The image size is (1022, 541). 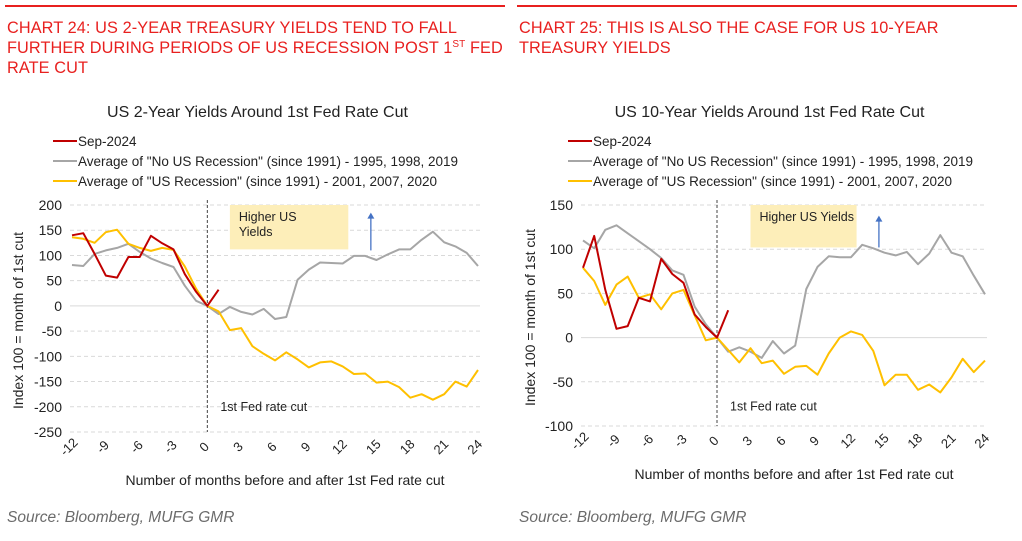 What do you see at coordinates (459, 44) in the screenshot?
I see `heading-superscript: ST` at bounding box center [459, 44].